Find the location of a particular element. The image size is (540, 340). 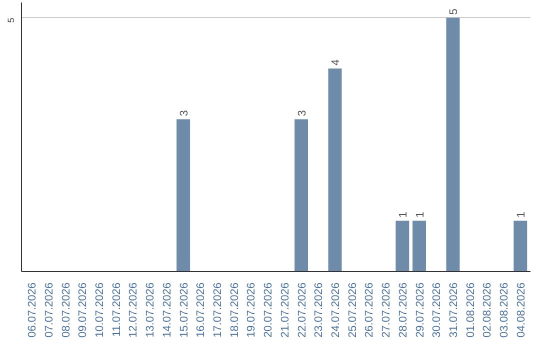

x-tick-label: 31.07.2026 is located at coordinates (454, 310).